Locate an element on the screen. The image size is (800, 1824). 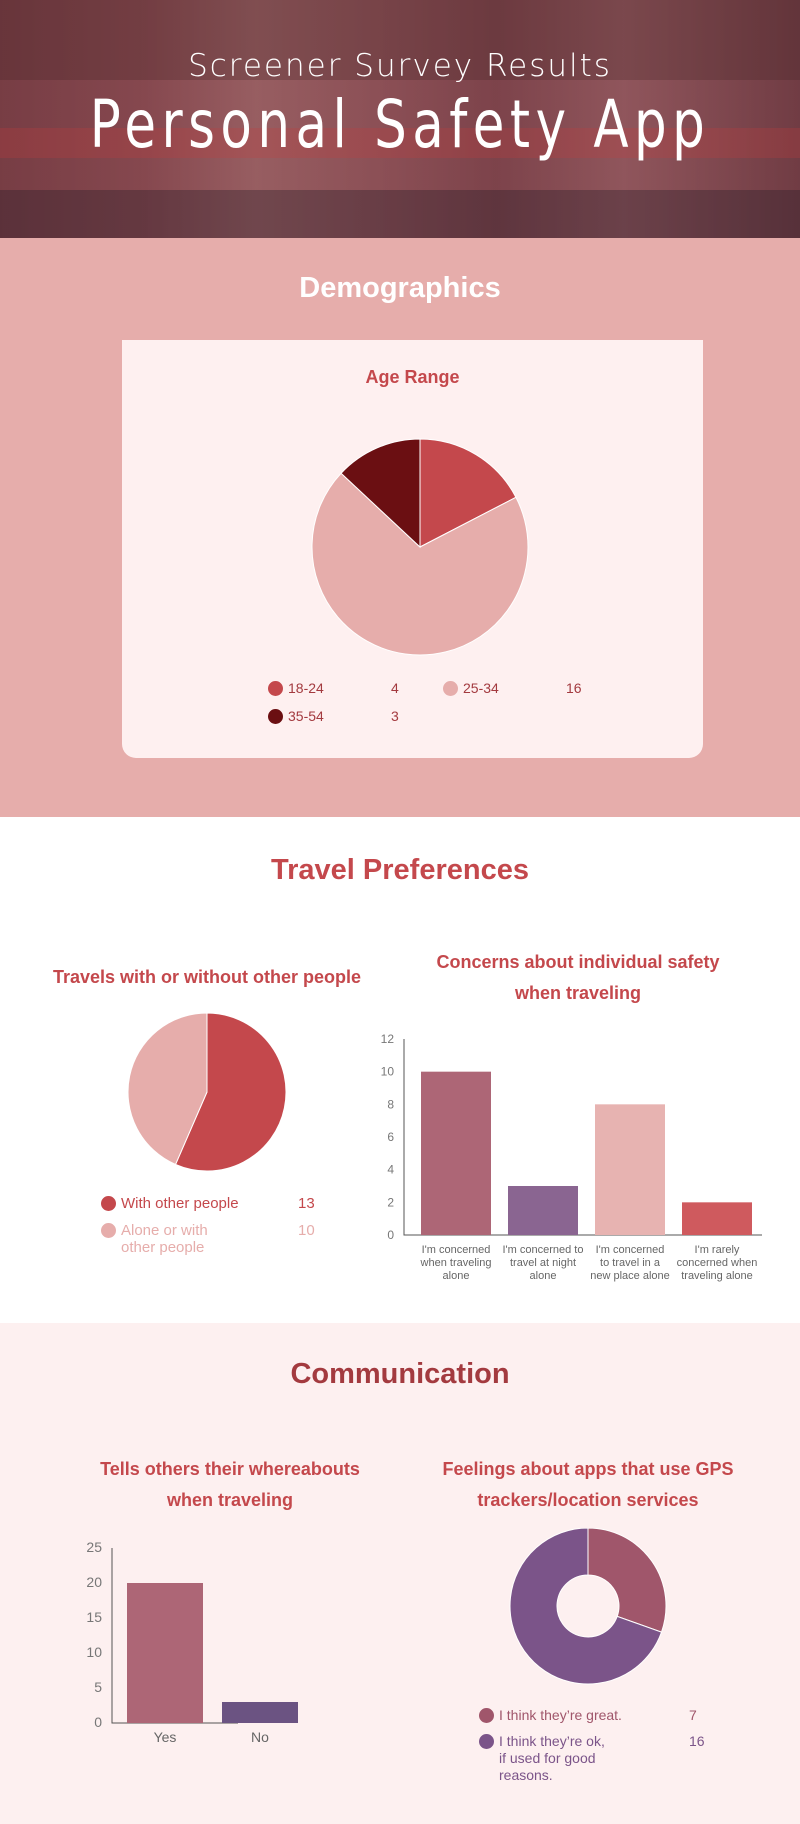
legend-label-line: 25-34 is located at coordinates (481, 688).